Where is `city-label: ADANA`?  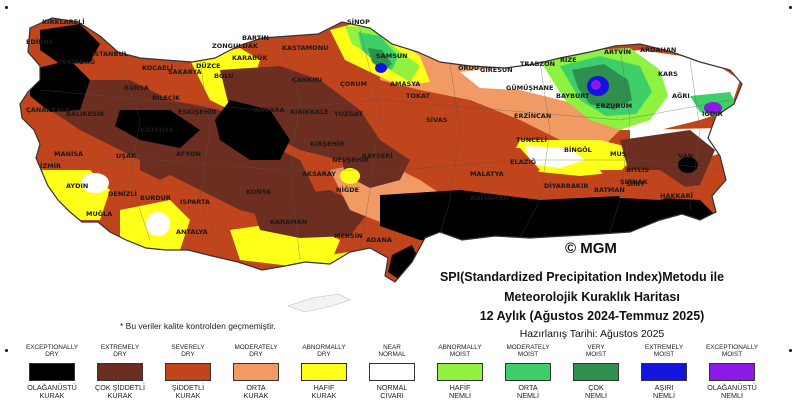 city-label: ADANA is located at coordinates (379, 240).